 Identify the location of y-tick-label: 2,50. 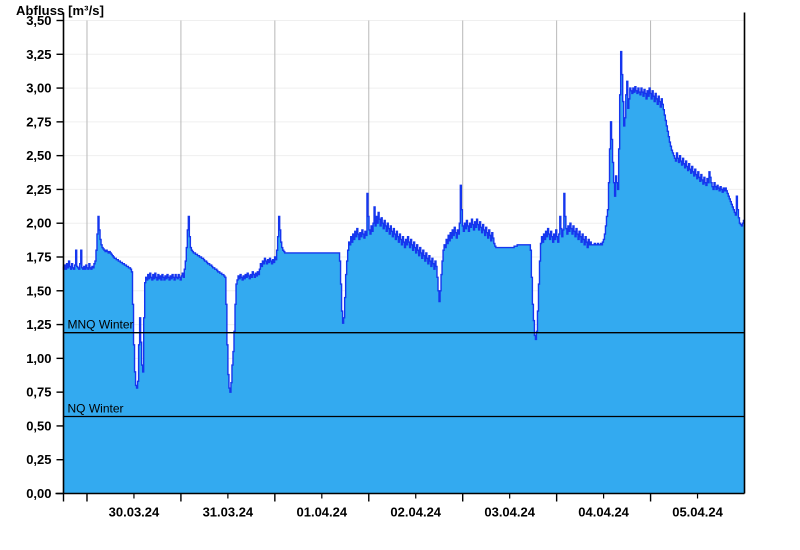
(38, 155).